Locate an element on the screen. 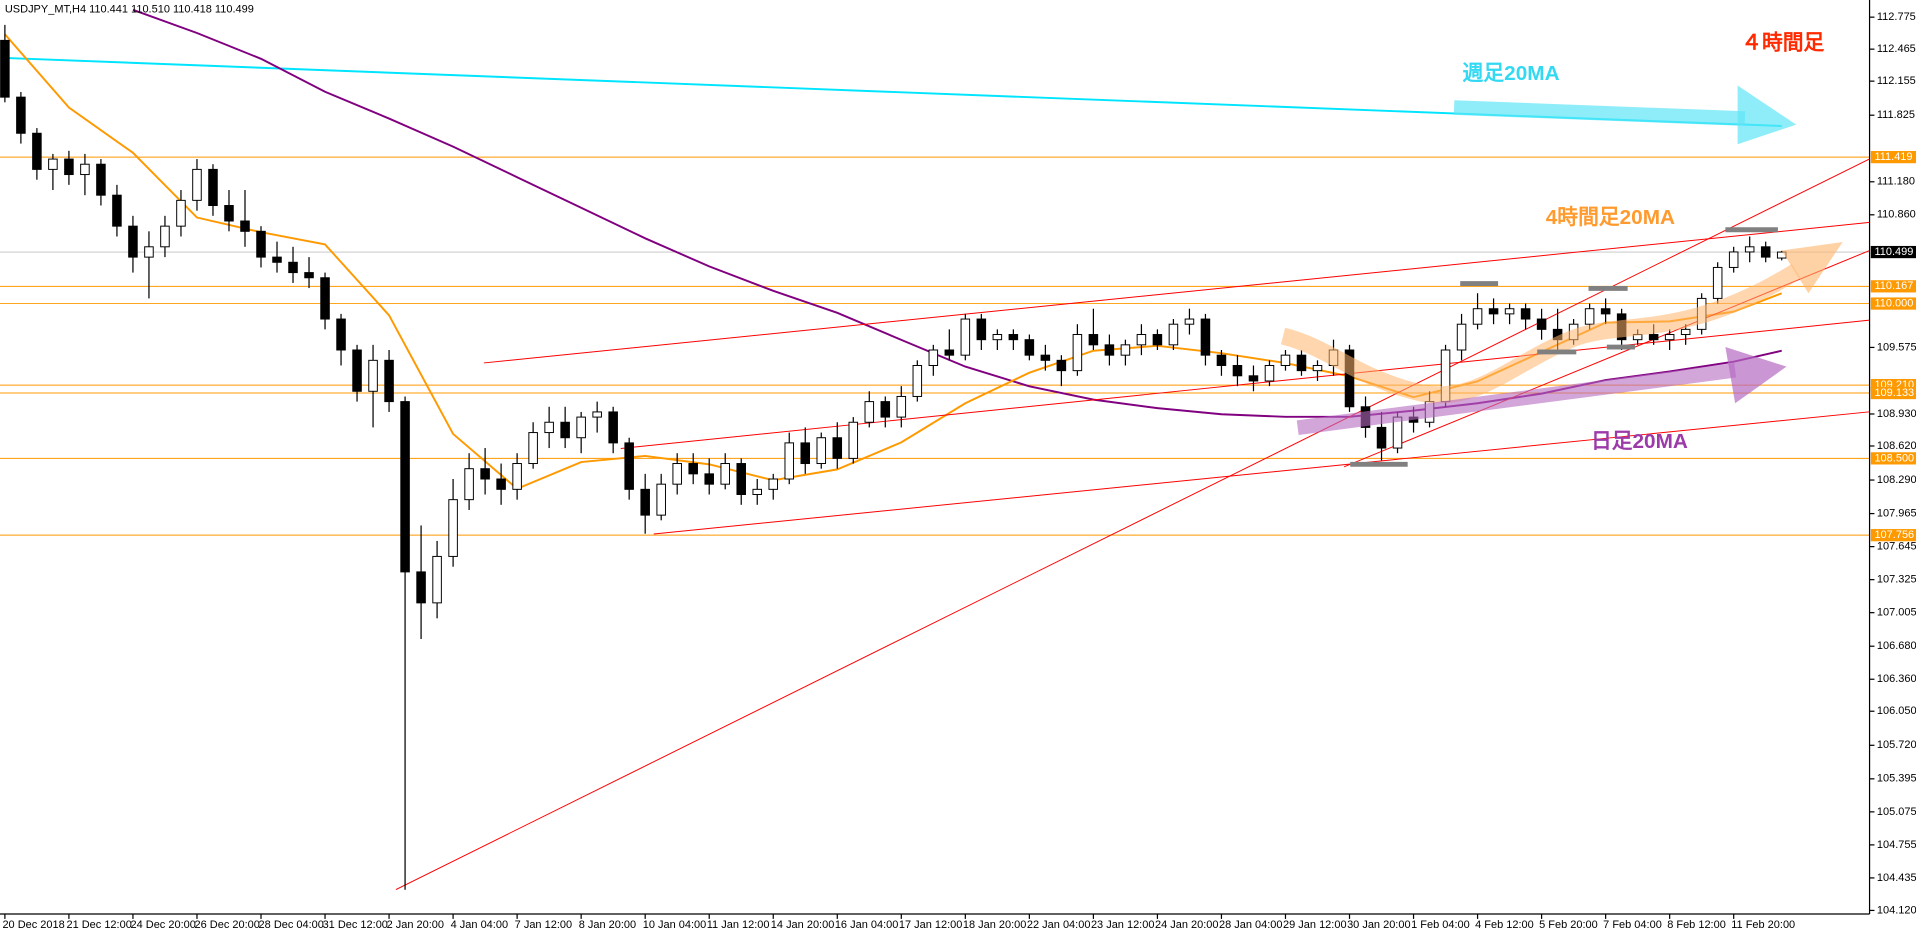 This screenshot has height=933, width=1916. x-tick-label: 26 Dec 20:00 is located at coordinates (227, 925).